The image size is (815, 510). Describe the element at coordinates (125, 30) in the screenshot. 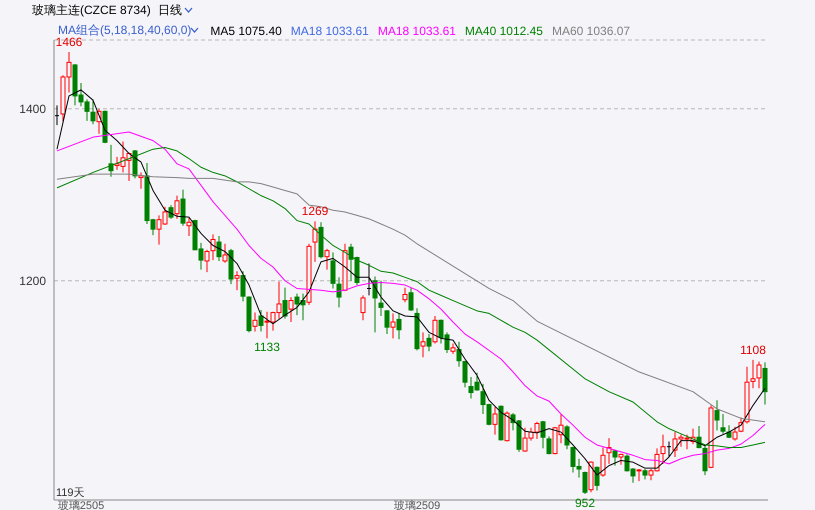

I see `text: MA组合(5,18,18,40,60,0)` at that location.